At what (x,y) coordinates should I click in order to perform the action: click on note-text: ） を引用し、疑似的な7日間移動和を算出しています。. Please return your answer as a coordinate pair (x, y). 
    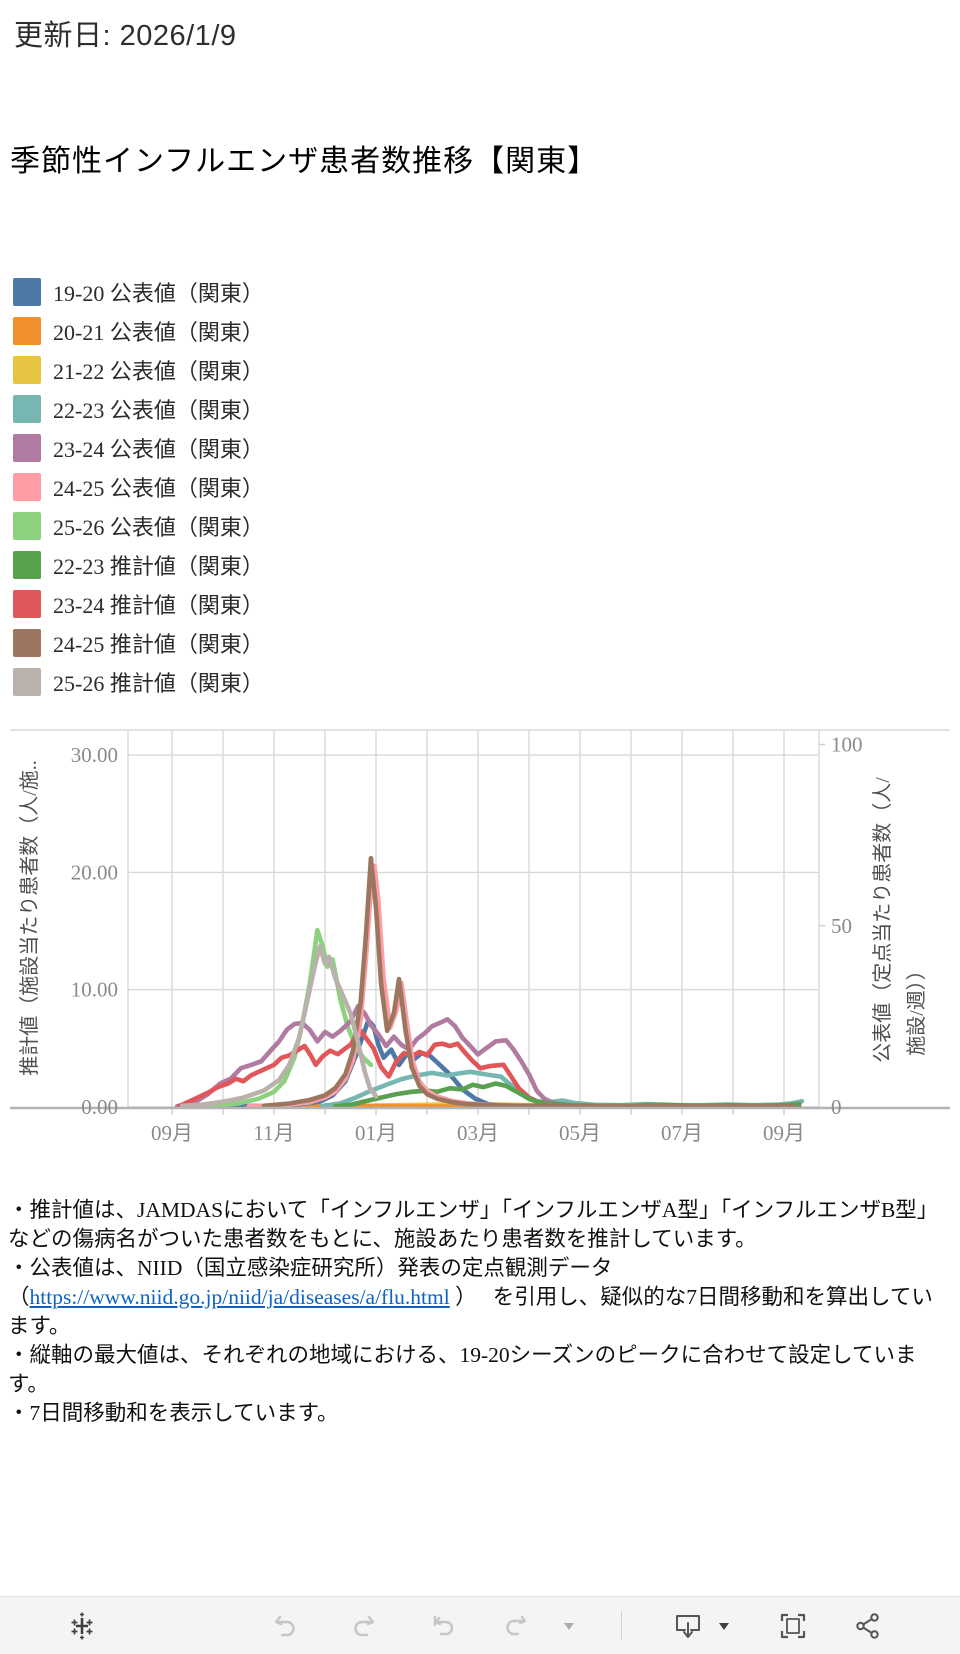
    Looking at the image, I should click on (470, 1311).